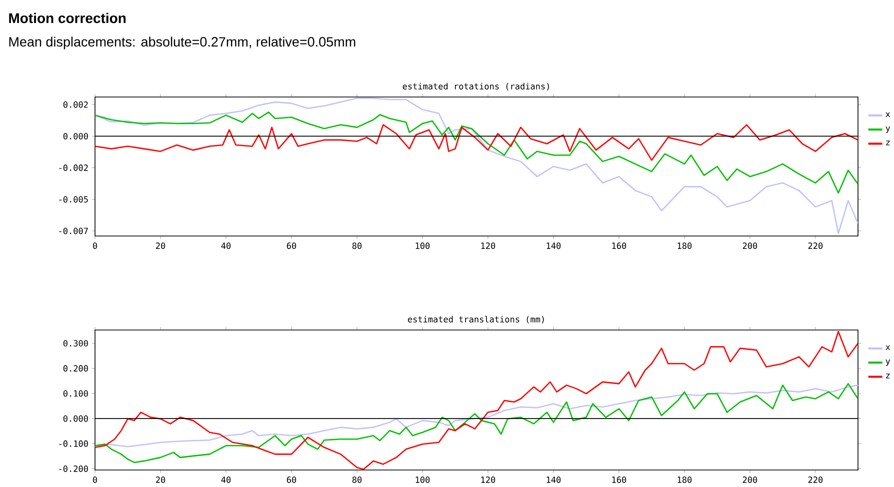 Image resolution: width=894 pixels, height=487 pixels. I want to click on y-tick-label: -0.002, so click(73, 167).